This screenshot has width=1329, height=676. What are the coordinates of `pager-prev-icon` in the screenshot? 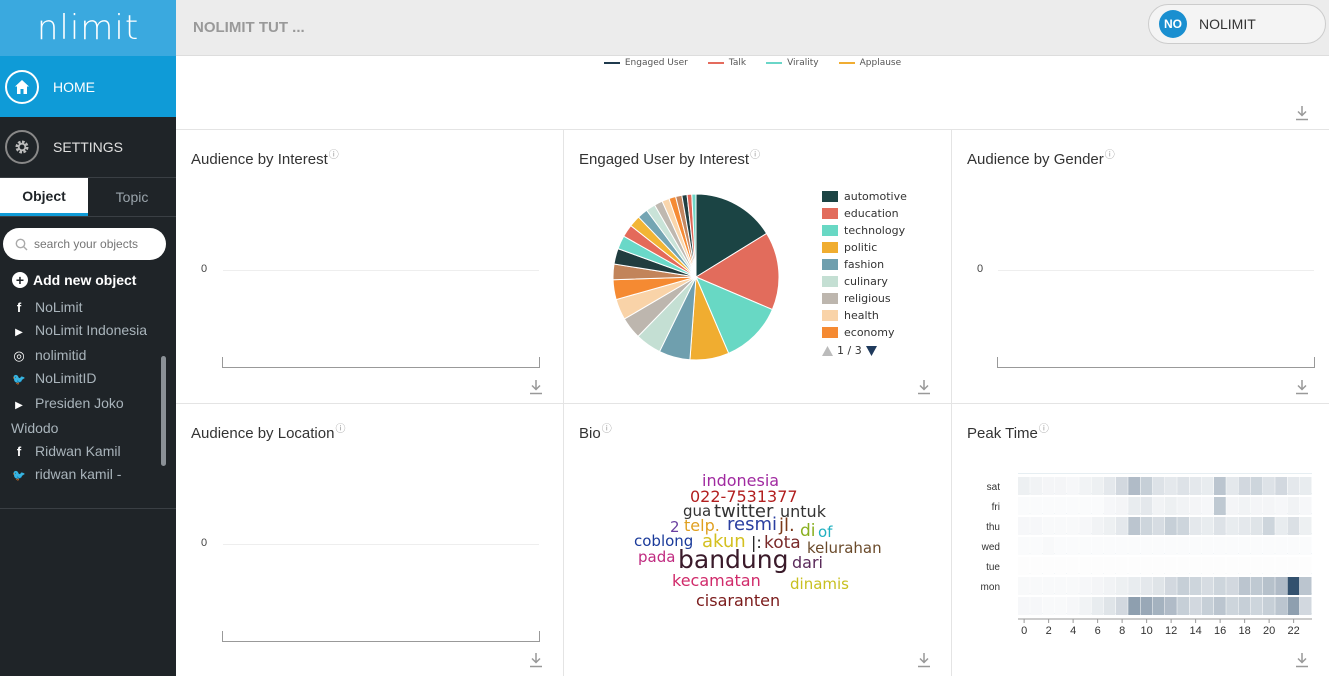 It's located at (827, 350).